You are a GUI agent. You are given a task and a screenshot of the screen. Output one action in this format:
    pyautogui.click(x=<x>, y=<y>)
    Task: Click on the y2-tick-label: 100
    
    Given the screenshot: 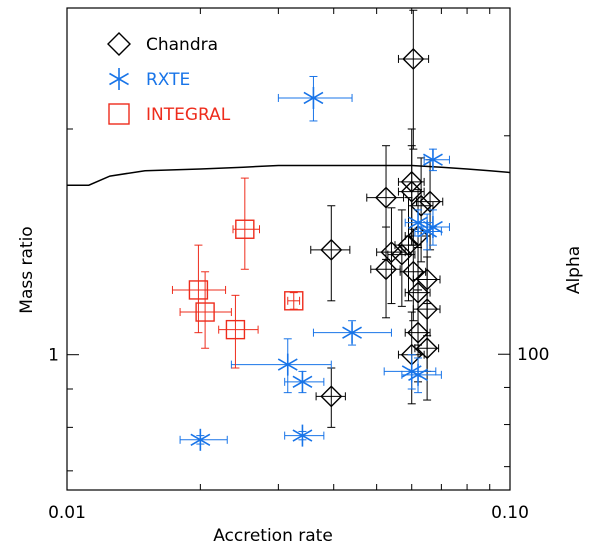 What is the action you would take?
    pyautogui.click(x=533, y=355)
    